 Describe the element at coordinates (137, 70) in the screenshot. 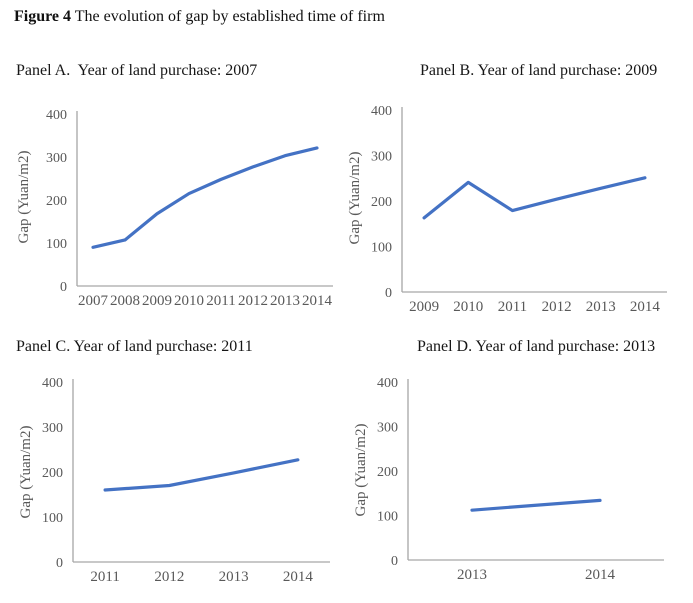

I see `panel-a-title: Panel A. Year of land purchase: 2007` at that location.